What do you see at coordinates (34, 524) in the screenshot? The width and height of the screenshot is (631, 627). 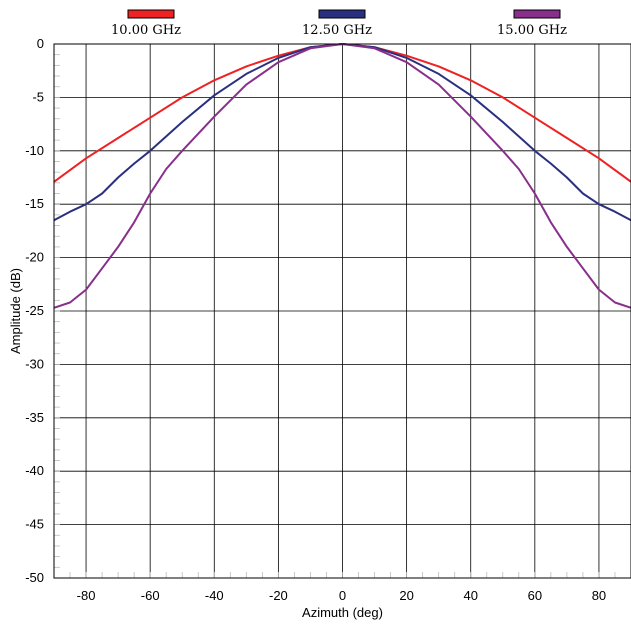 I see `y-tick-label: -45` at bounding box center [34, 524].